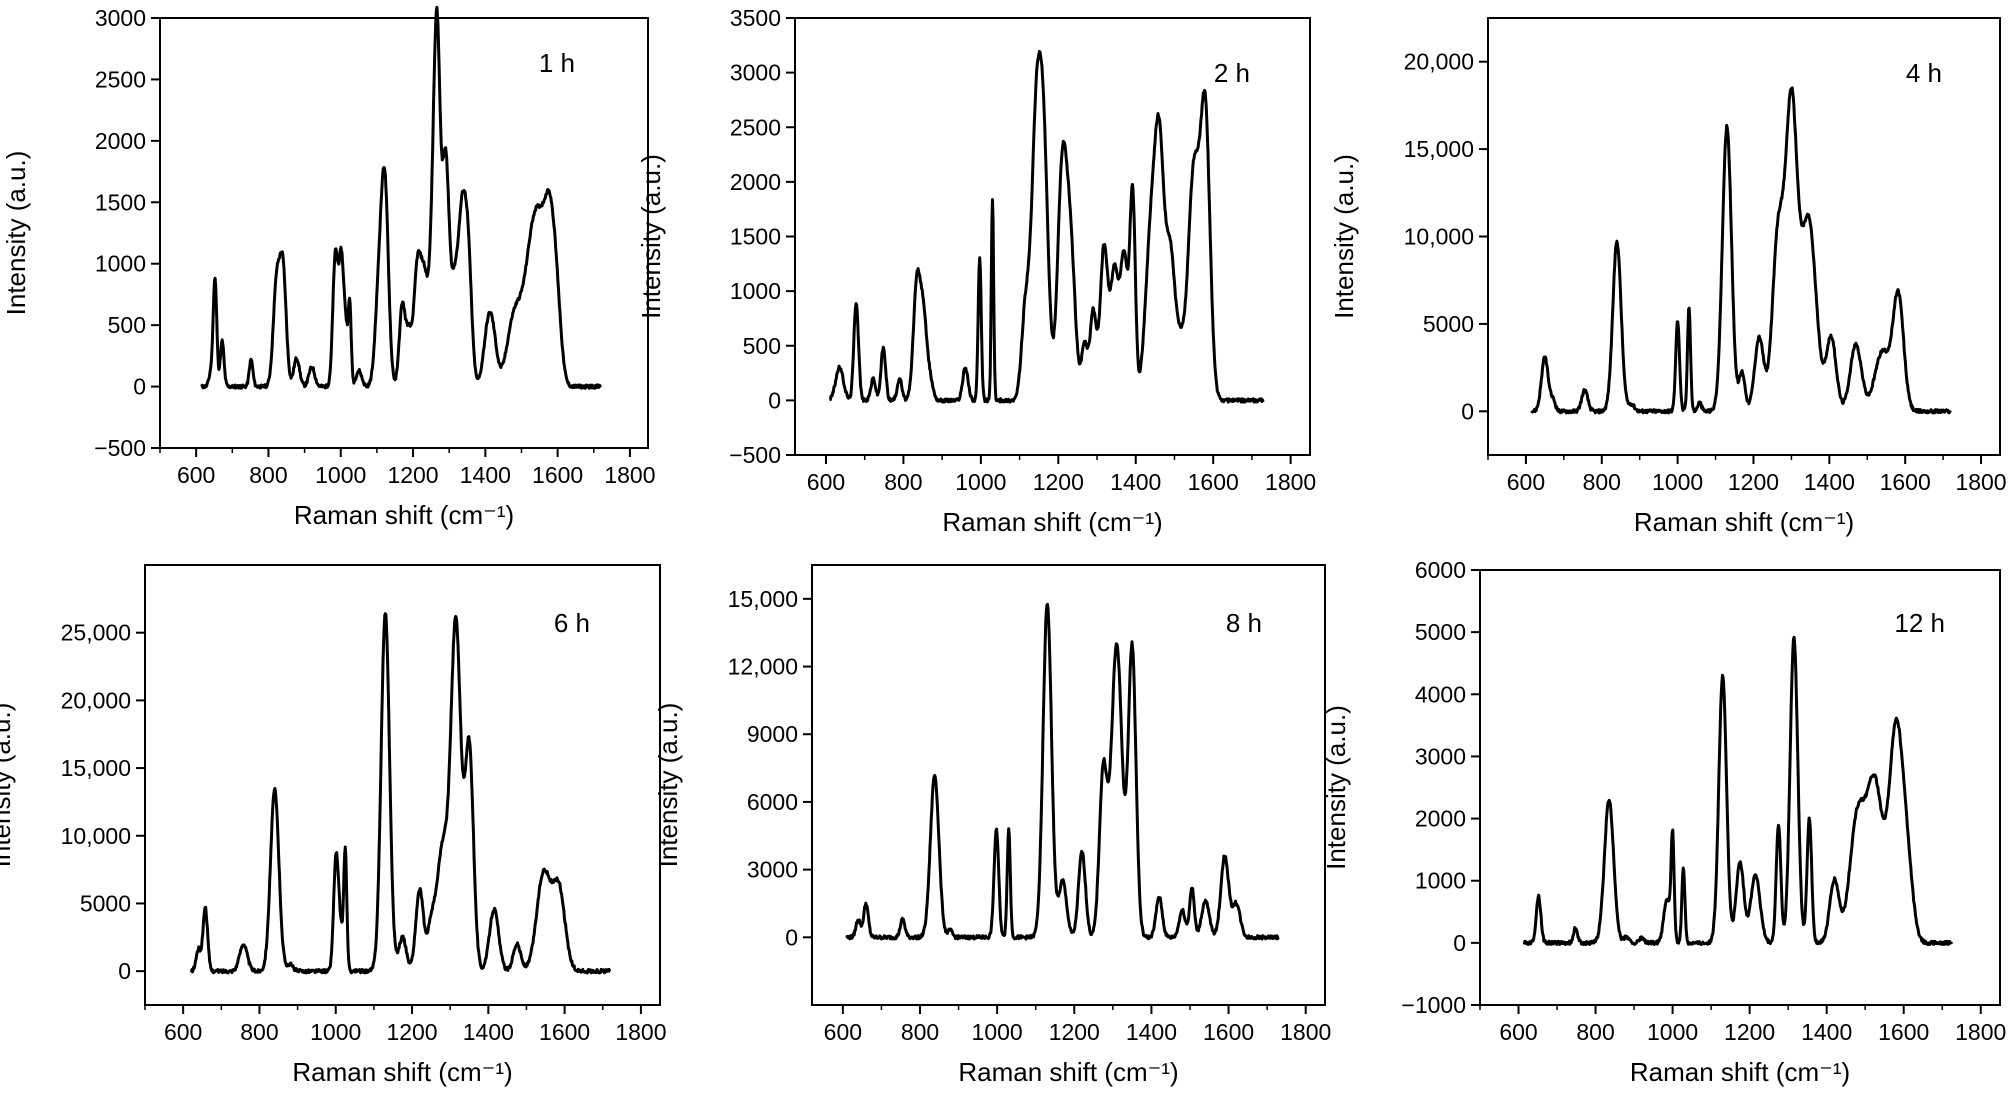 This screenshot has width=2008, height=1104. I want to click on y-tick-label: 12,000, so click(763, 667).